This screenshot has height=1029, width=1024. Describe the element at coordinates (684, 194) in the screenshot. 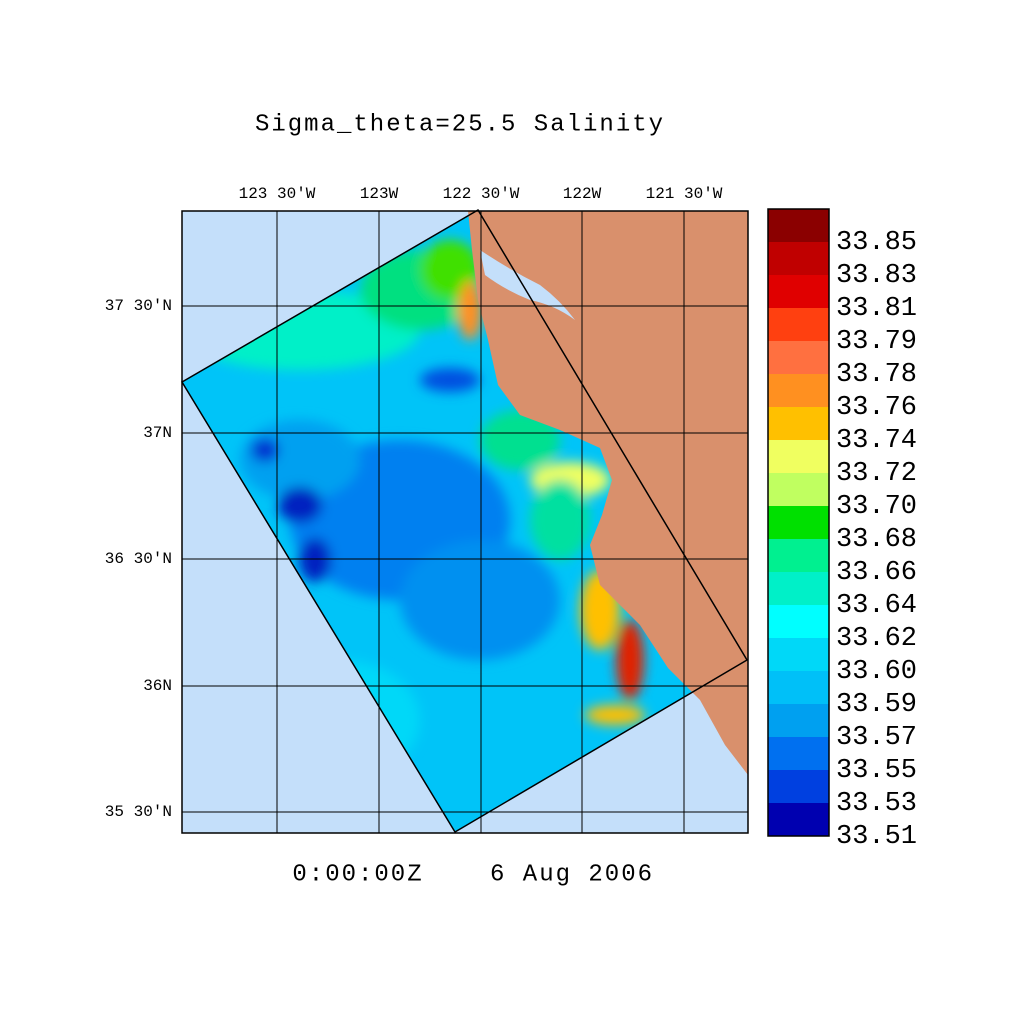

I see `lon-tick-label: 121 30'W` at that location.